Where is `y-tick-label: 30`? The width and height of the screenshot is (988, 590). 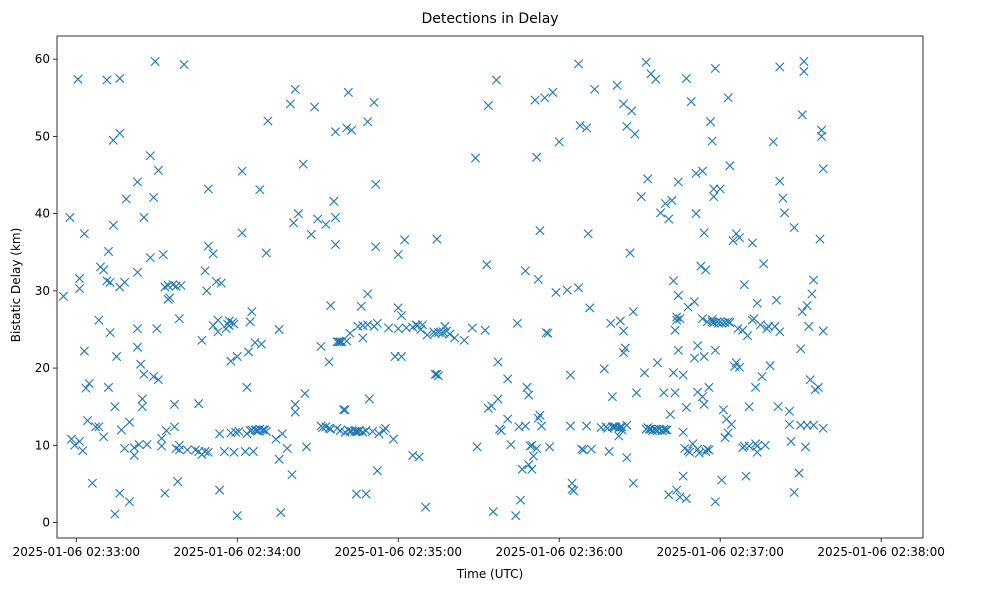
y-tick-label: 30 is located at coordinates (42, 291).